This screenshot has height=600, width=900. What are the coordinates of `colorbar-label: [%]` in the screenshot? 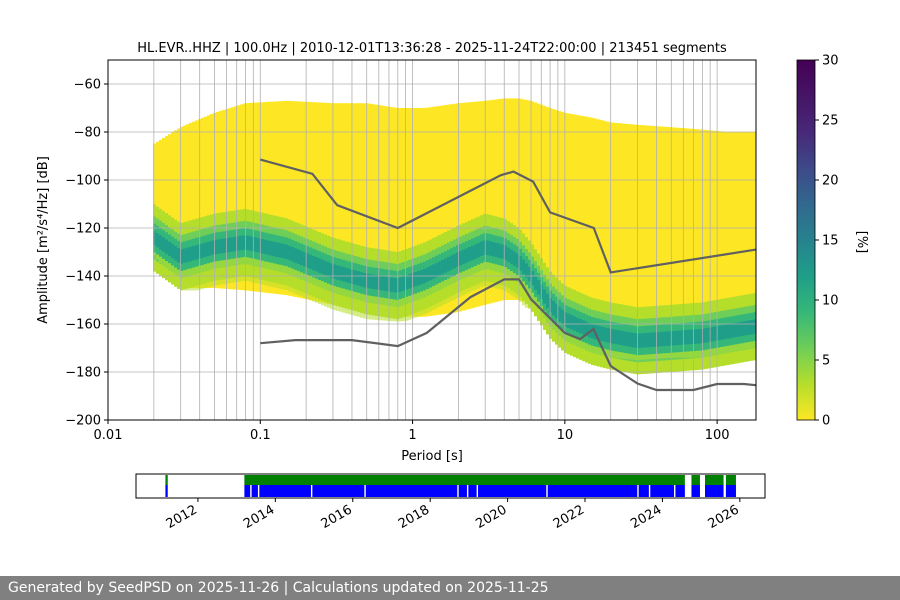 It's located at (861, 242).